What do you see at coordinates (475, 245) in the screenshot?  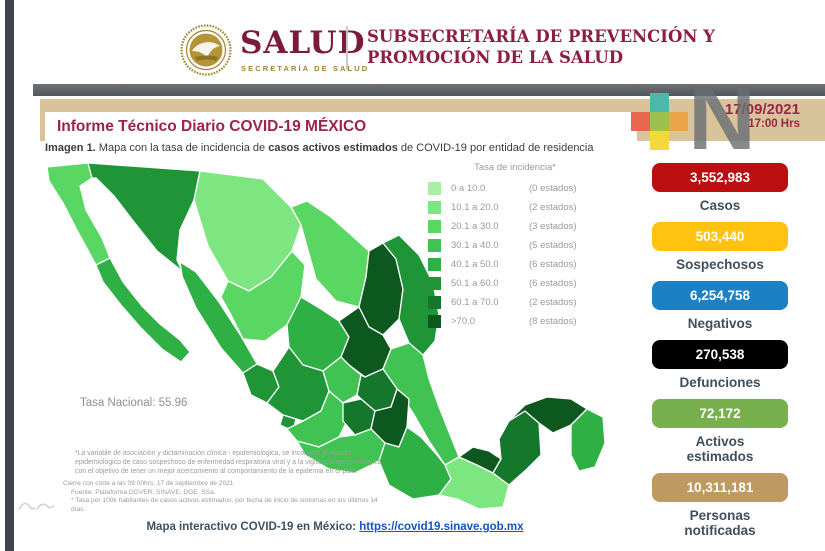 I see `legend-range: 30.1 a 40.0` at bounding box center [475, 245].